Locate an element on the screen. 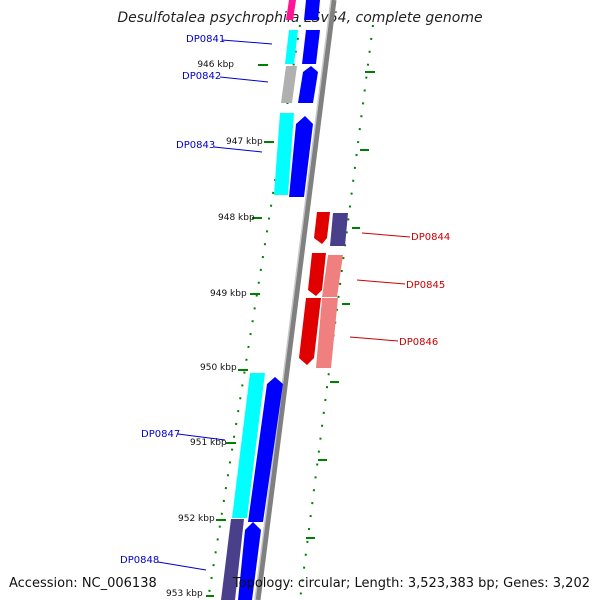  reverse-genes is located at coordinates (323, 290).